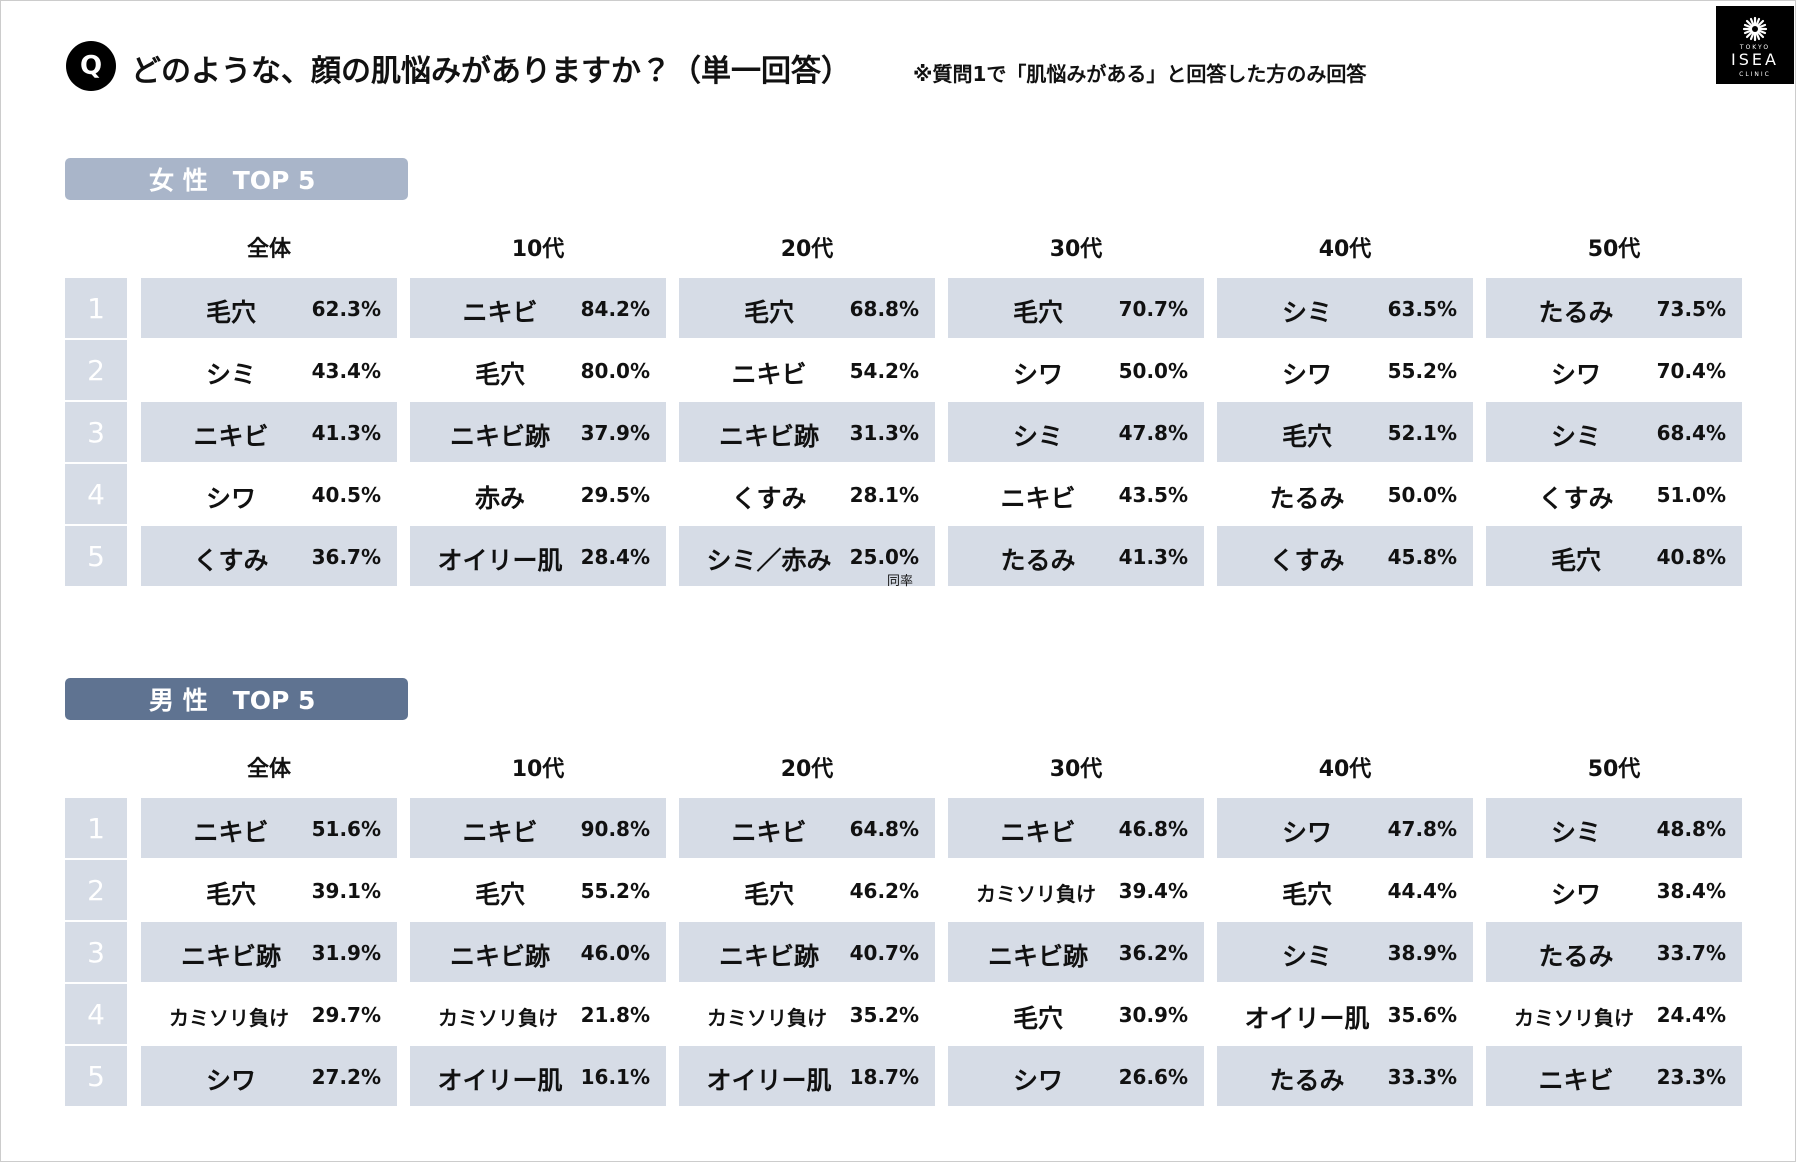 The image size is (1796, 1162). Describe the element at coordinates (807, 494) in the screenshot. I see `table-cell: くすみ 28.1%` at that location.